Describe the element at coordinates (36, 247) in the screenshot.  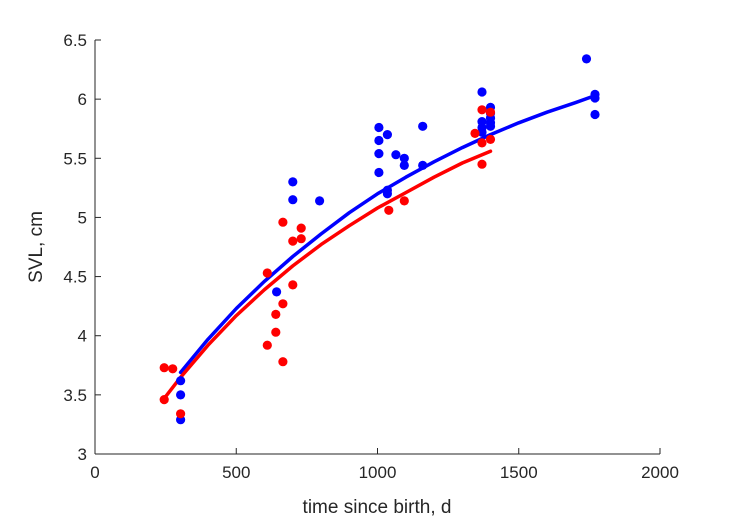
I see `y-axis-label: SVL, cm` at that location.